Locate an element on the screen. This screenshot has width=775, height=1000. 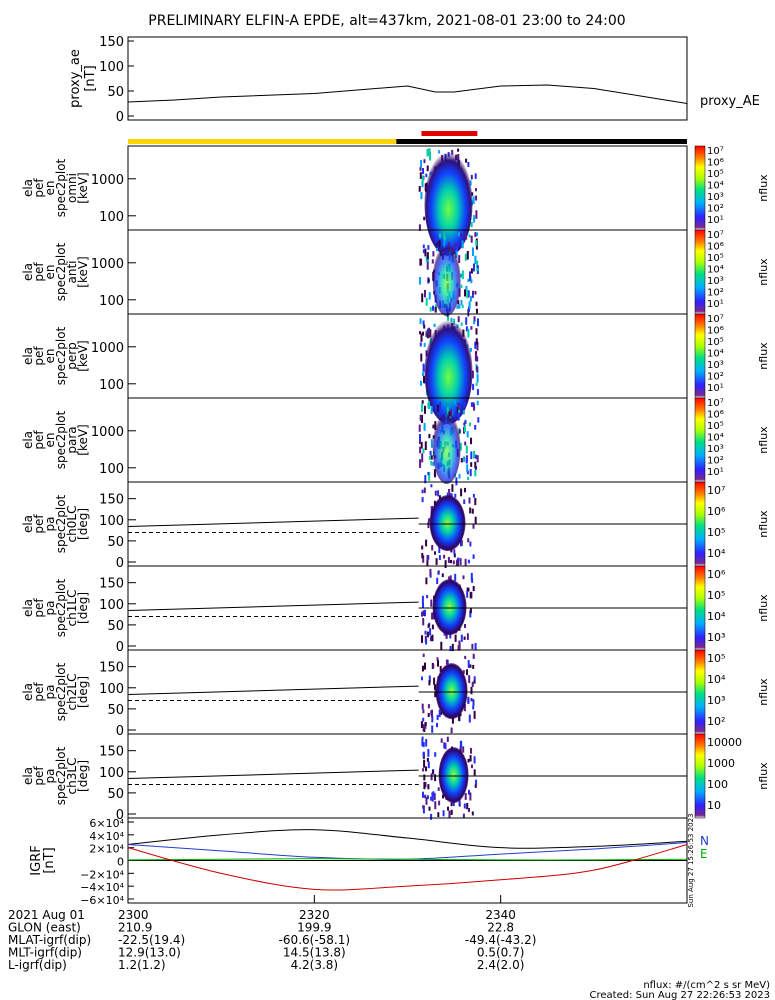
igrf-tick: 2×10⁴ is located at coordinates (106, 849).